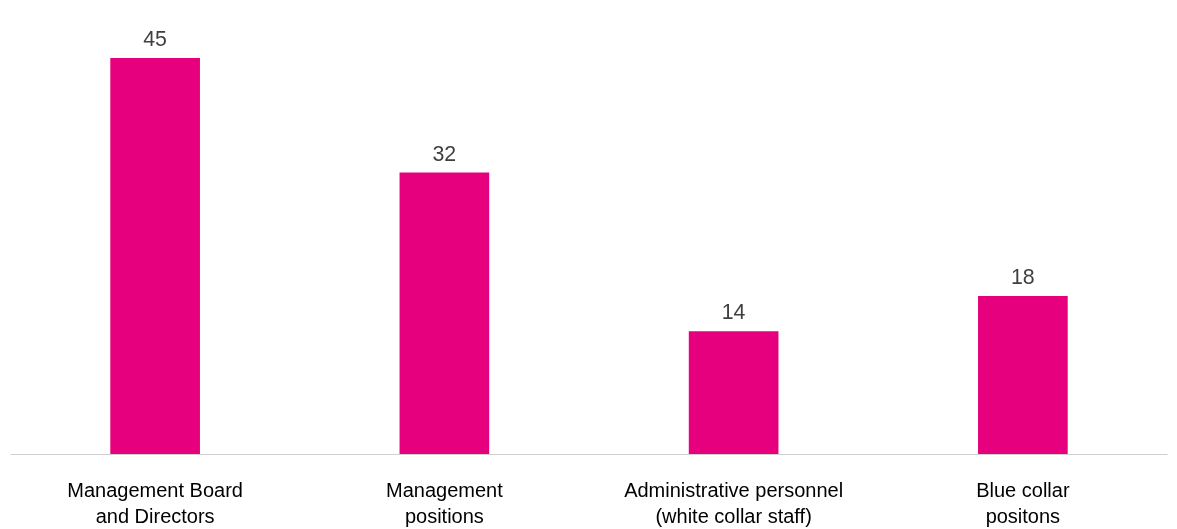 The height and width of the screenshot is (529, 1177). Describe the element at coordinates (155, 502) in the screenshot. I see `x-tick-label: Management Board and Directors` at that location.